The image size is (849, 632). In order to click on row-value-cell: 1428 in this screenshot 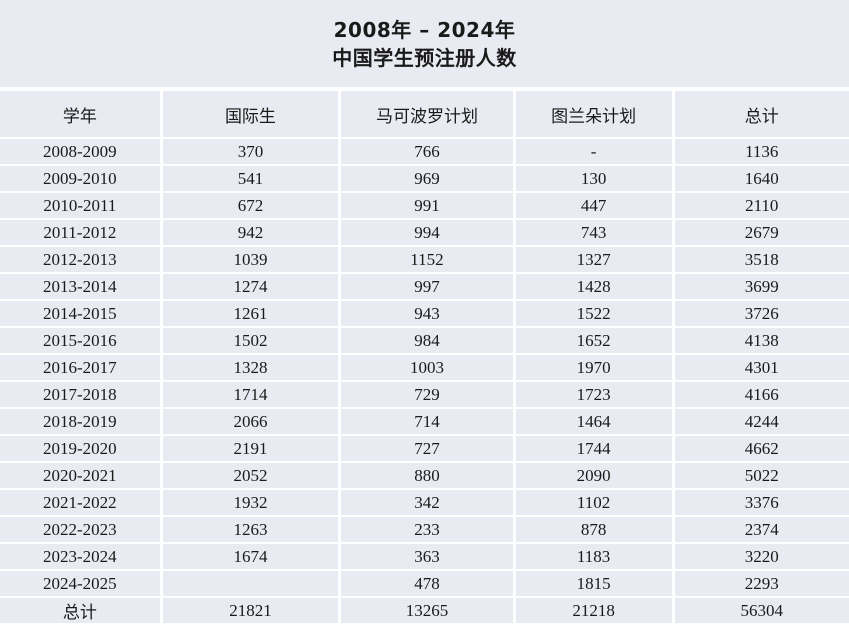, I will do `click(593, 286)`.